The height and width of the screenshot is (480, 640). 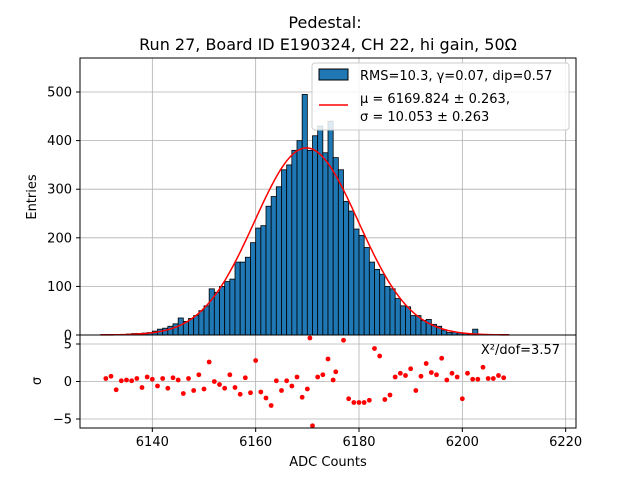 I want to click on residual-y-tick-label: 0, so click(x=68, y=382).